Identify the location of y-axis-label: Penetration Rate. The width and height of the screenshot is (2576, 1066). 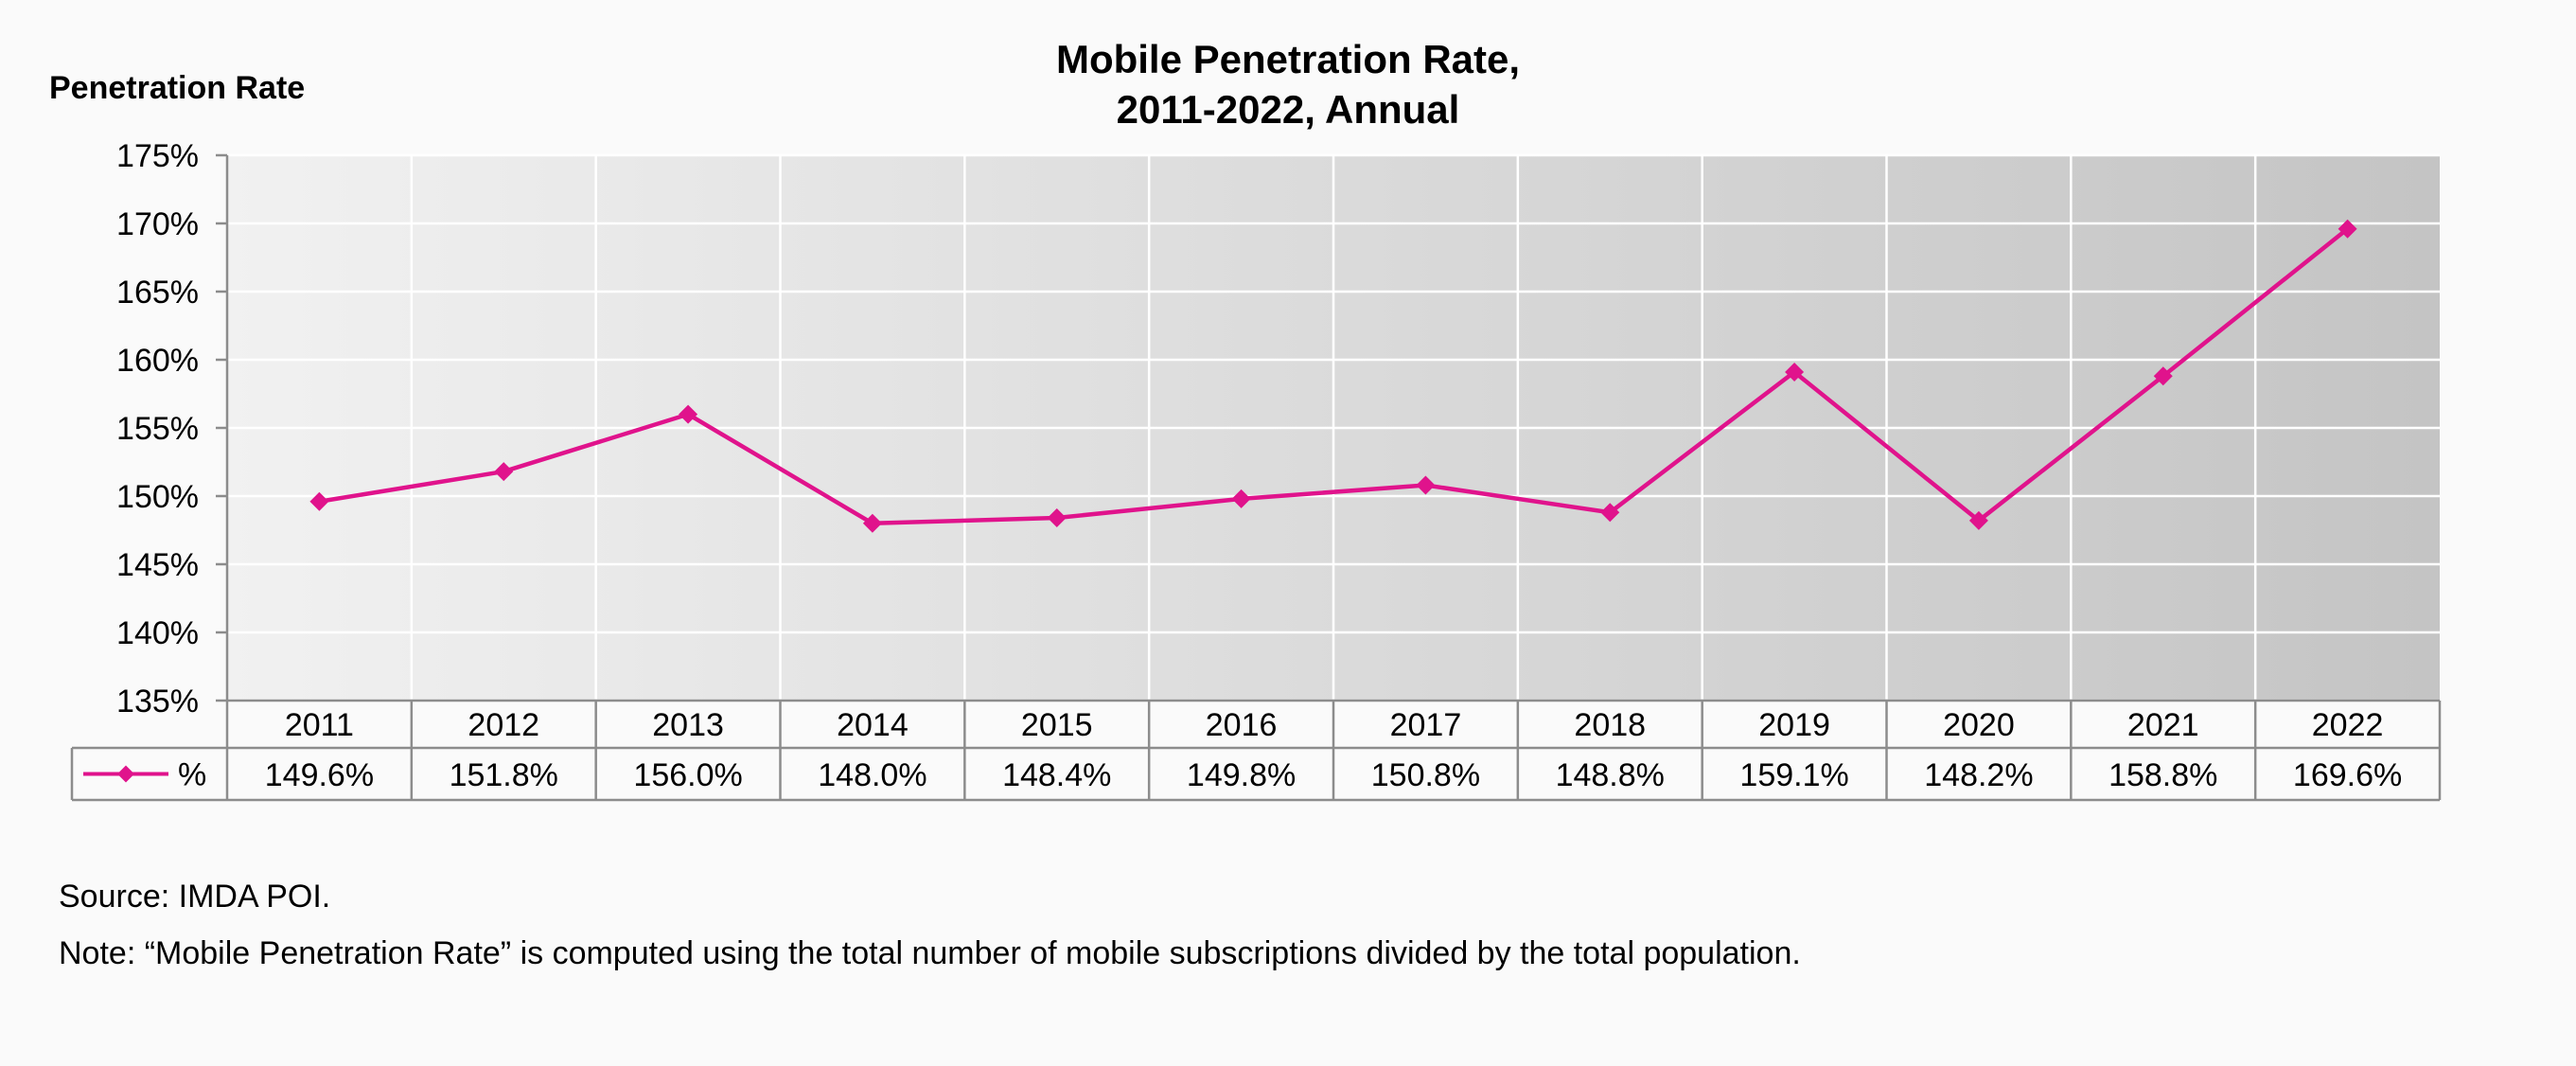
(177, 88).